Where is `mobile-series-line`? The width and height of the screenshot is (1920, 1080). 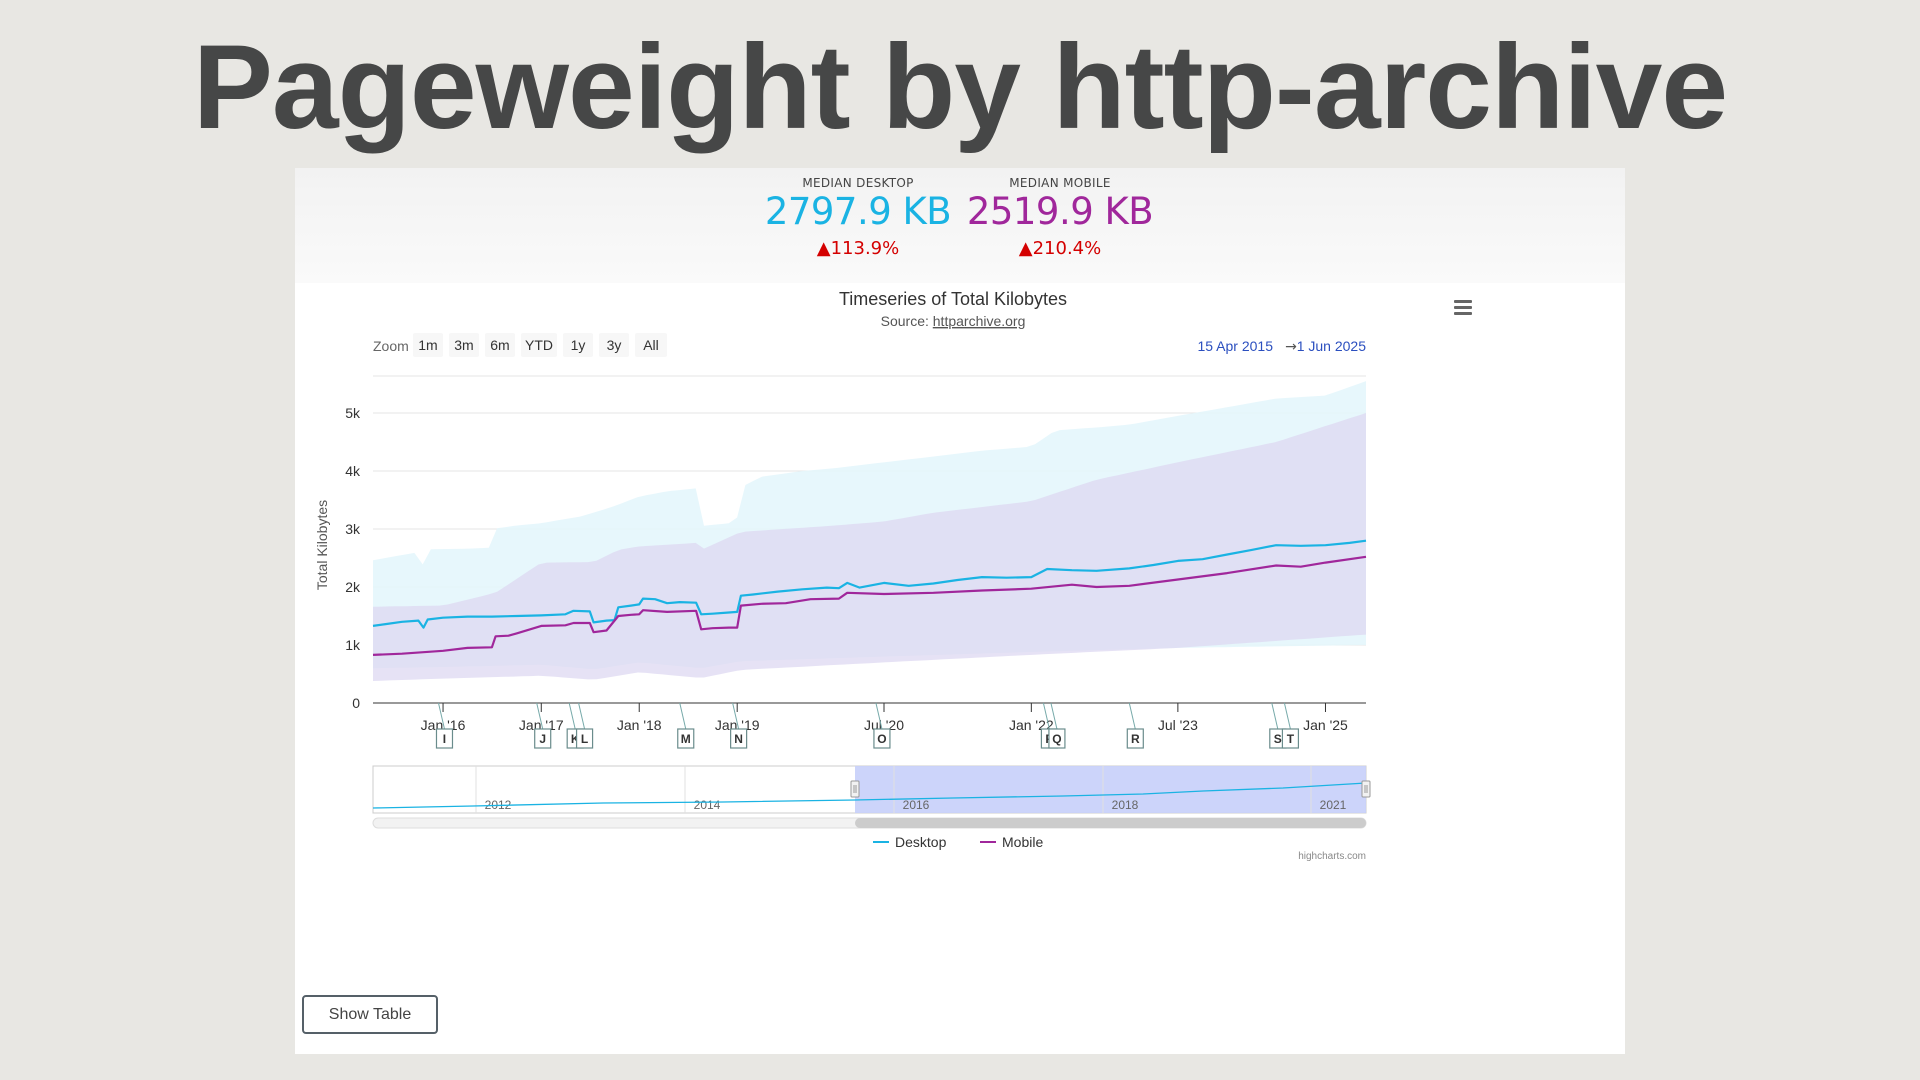 mobile-series-line is located at coordinates (869, 605).